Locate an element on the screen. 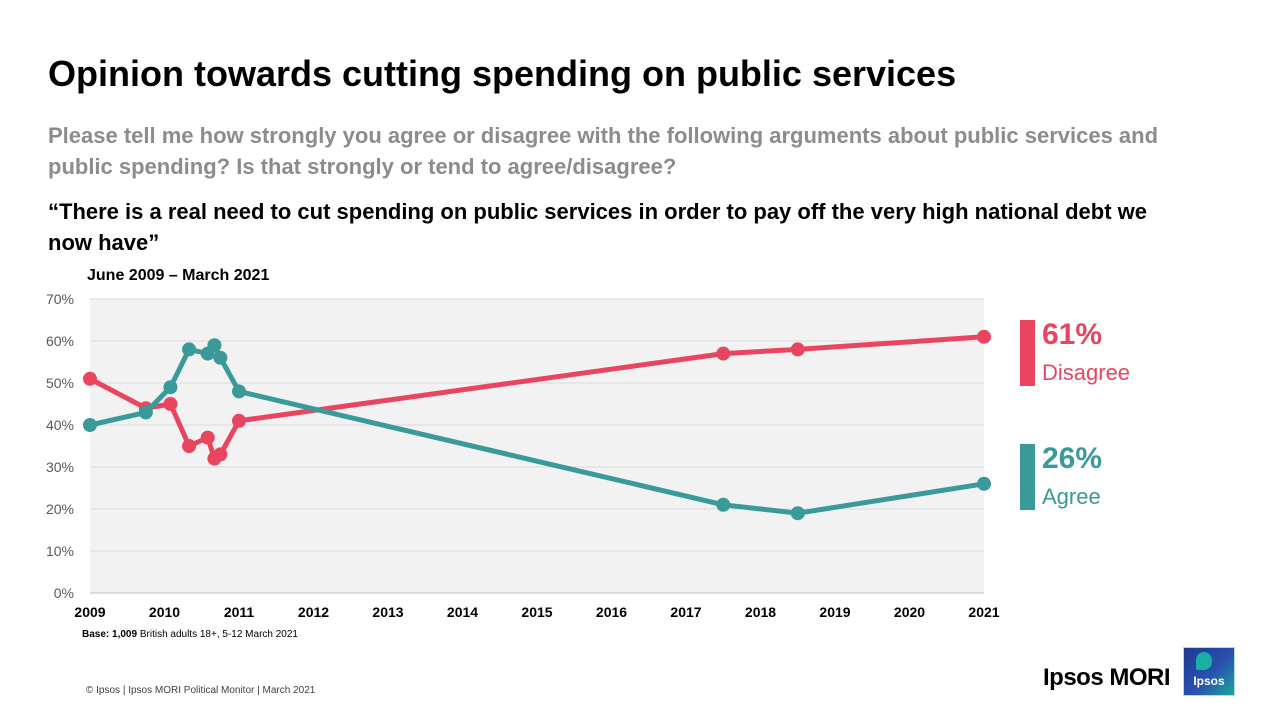 The height and width of the screenshot is (720, 1280). x-tick-label: 2017 is located at coordinates (685, 612).